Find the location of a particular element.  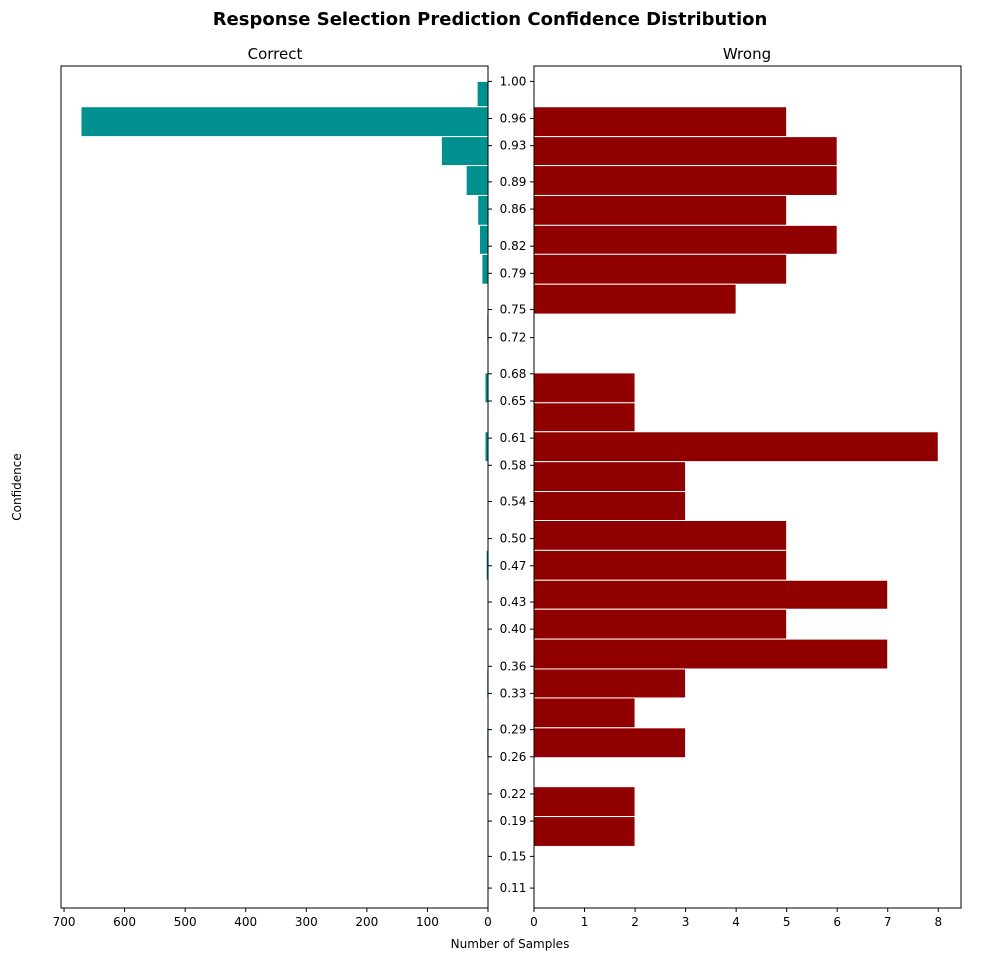

y-tick-label: 0.82 is located at coordinates (513, 246).